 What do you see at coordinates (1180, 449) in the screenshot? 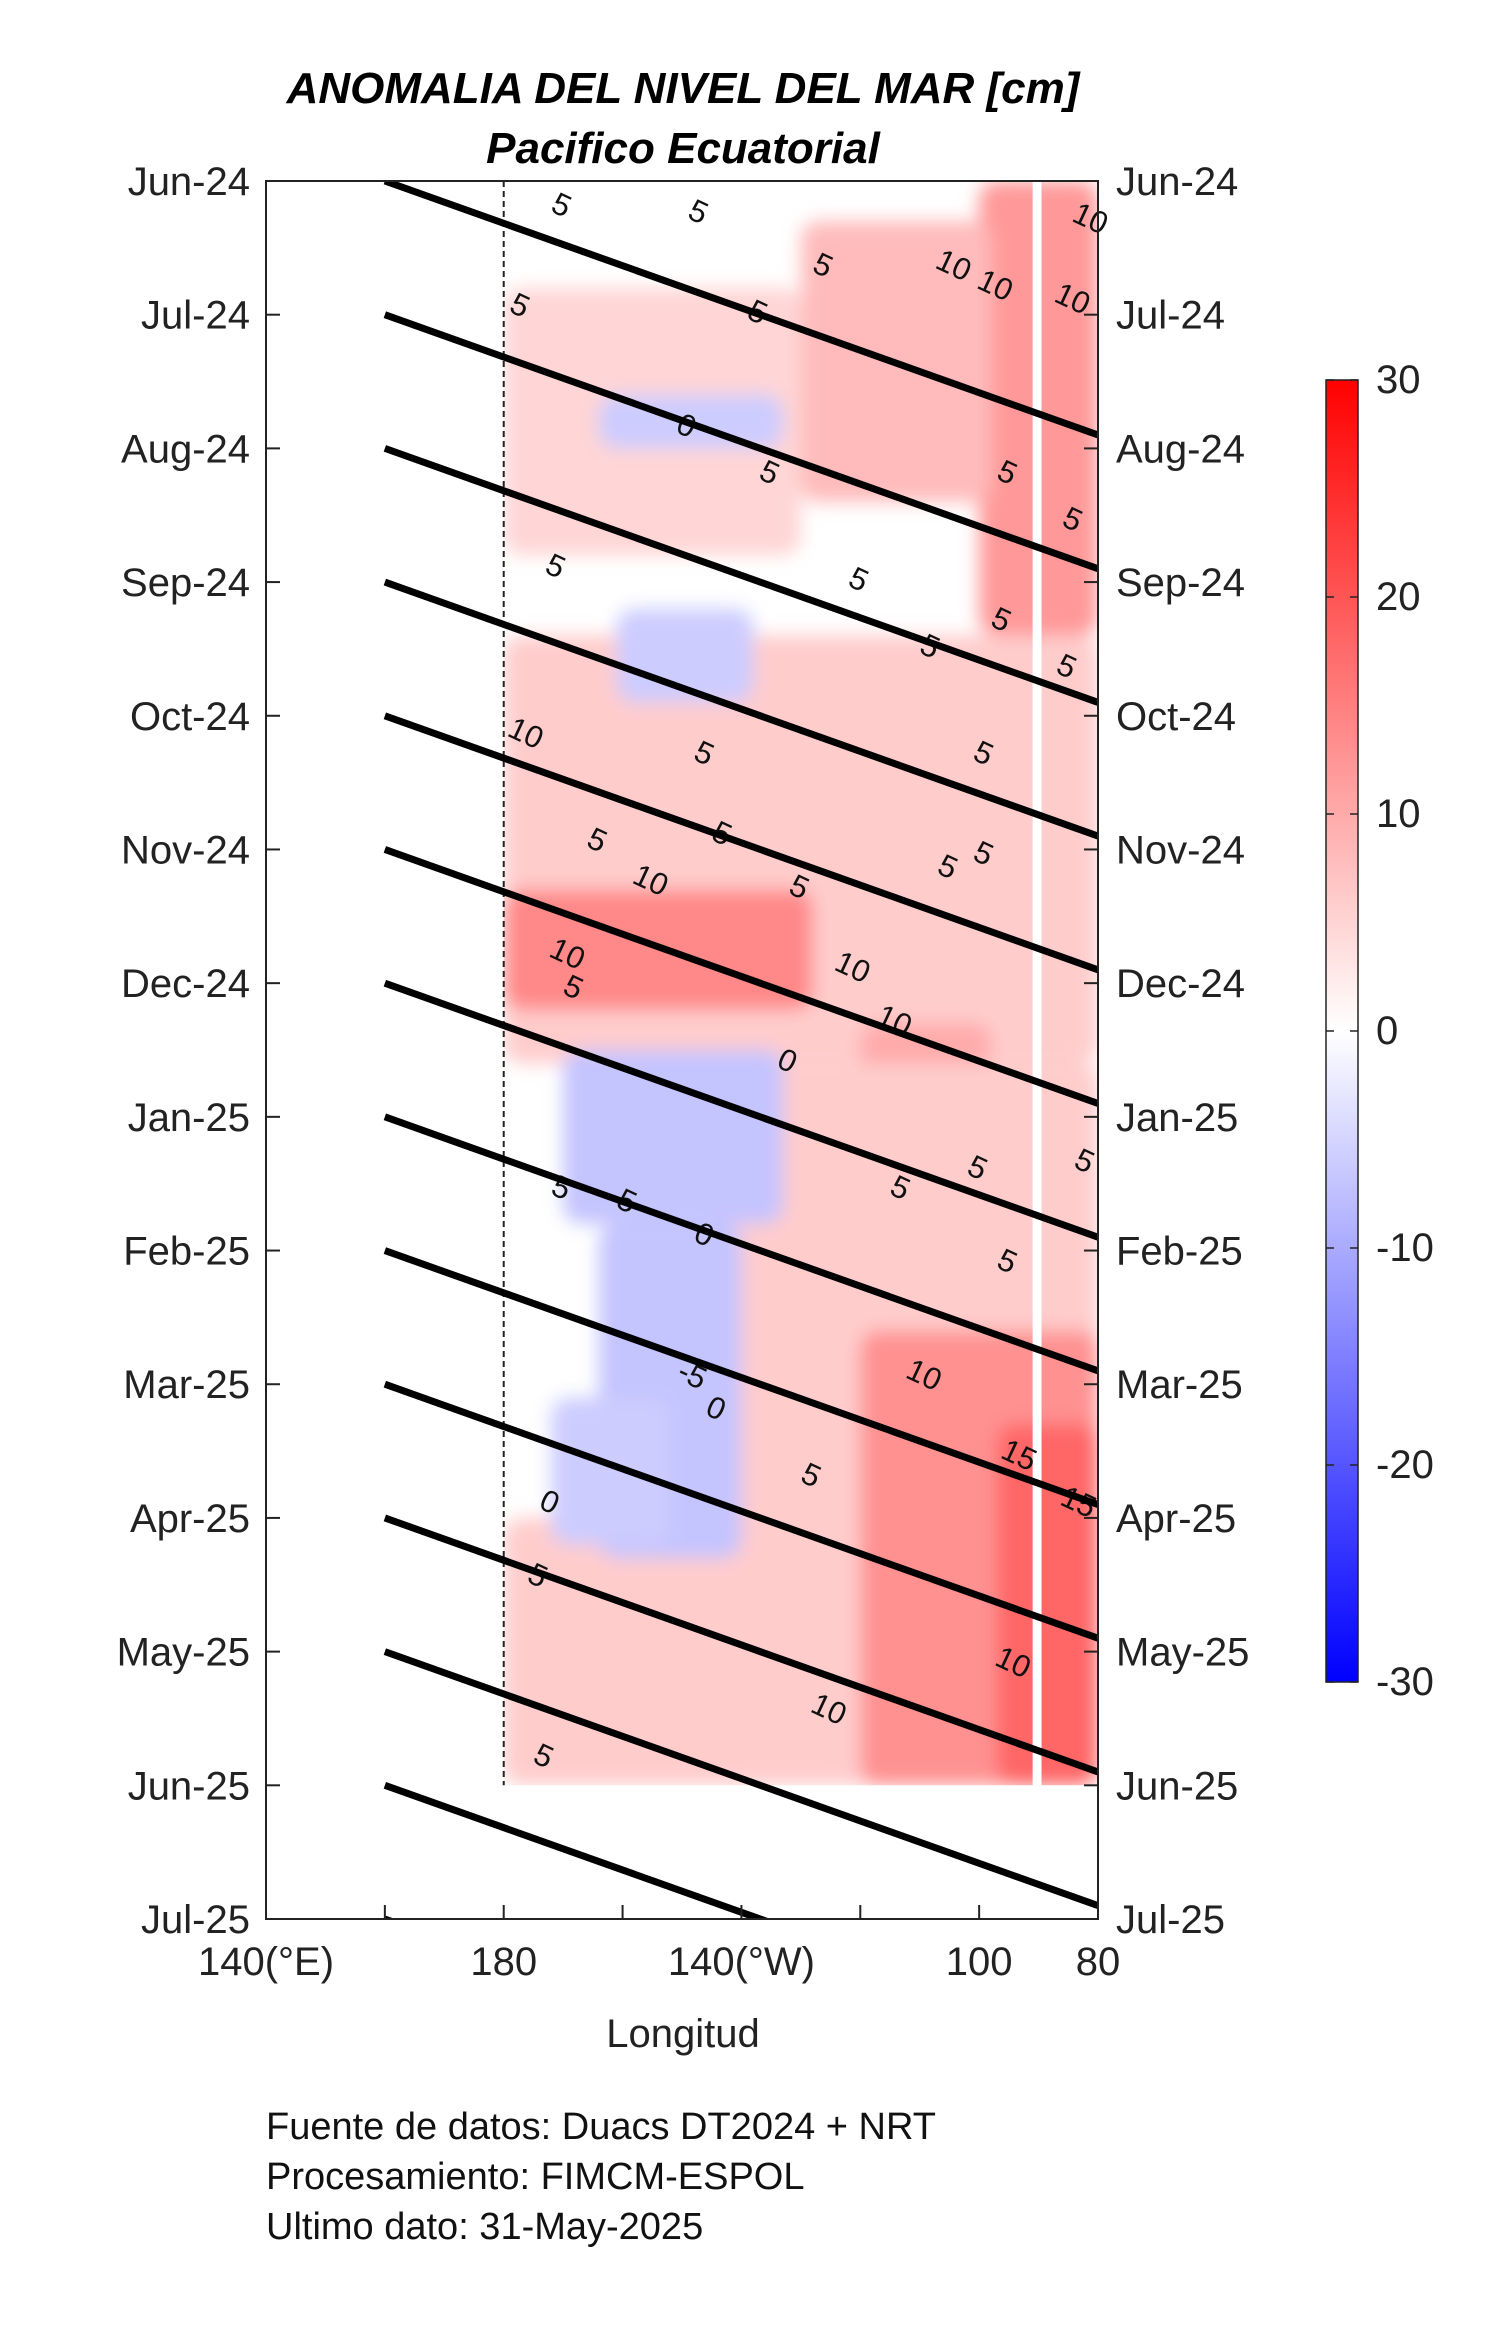
I see `y-tick-label-right: Aug-24` at bounding box center [1180, 449].